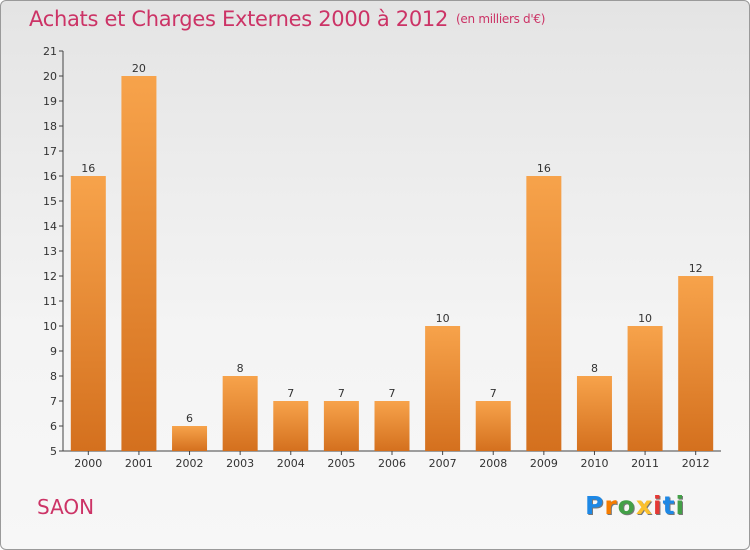  Describe the element at coordinates (443, 463) in the screenshot. I see `x-tick-label: 2007` at that location.